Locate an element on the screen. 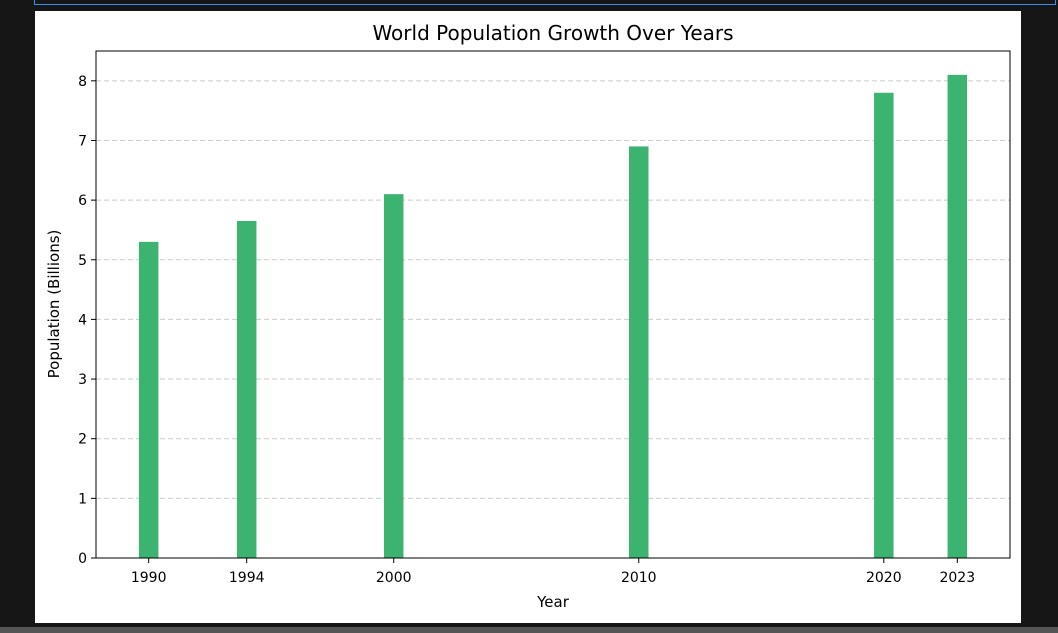 The image size is (1058, 633). y-tick-label: 0 is located at coordinates (82, 559).